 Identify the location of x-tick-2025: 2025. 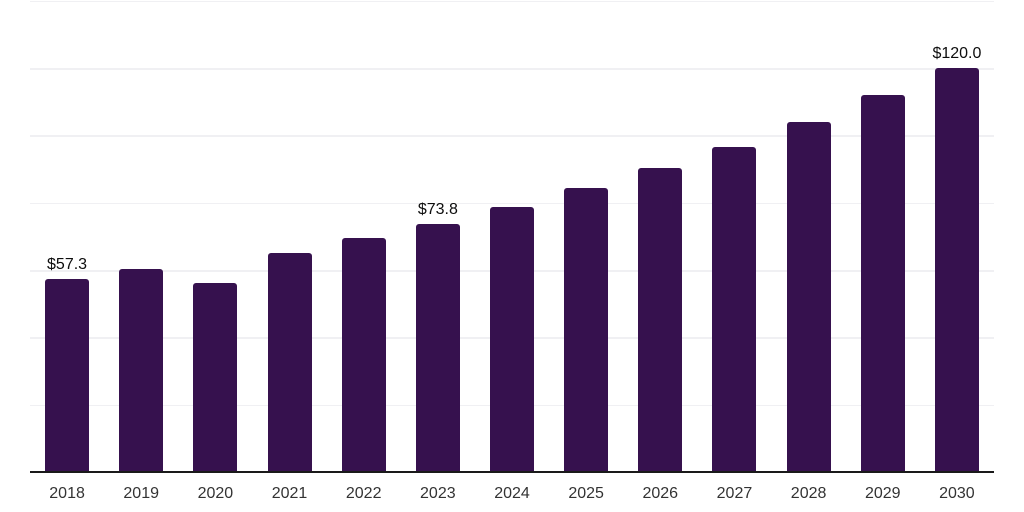
(586, 493).